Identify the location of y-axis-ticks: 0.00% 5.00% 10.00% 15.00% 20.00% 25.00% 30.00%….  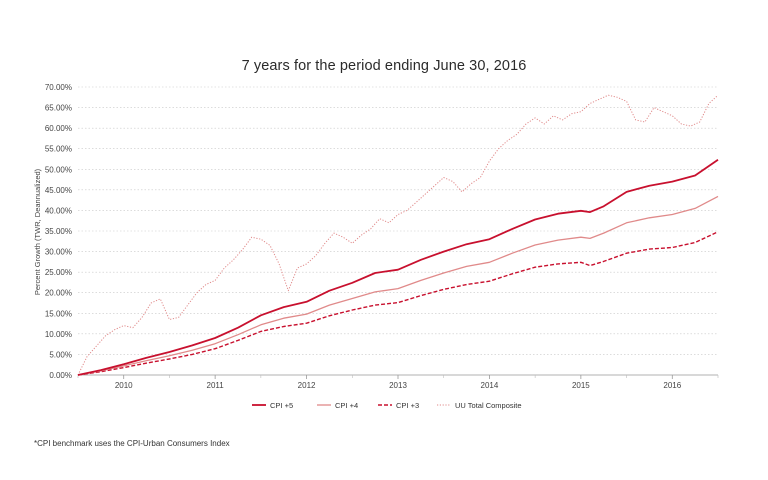
(58, 231).